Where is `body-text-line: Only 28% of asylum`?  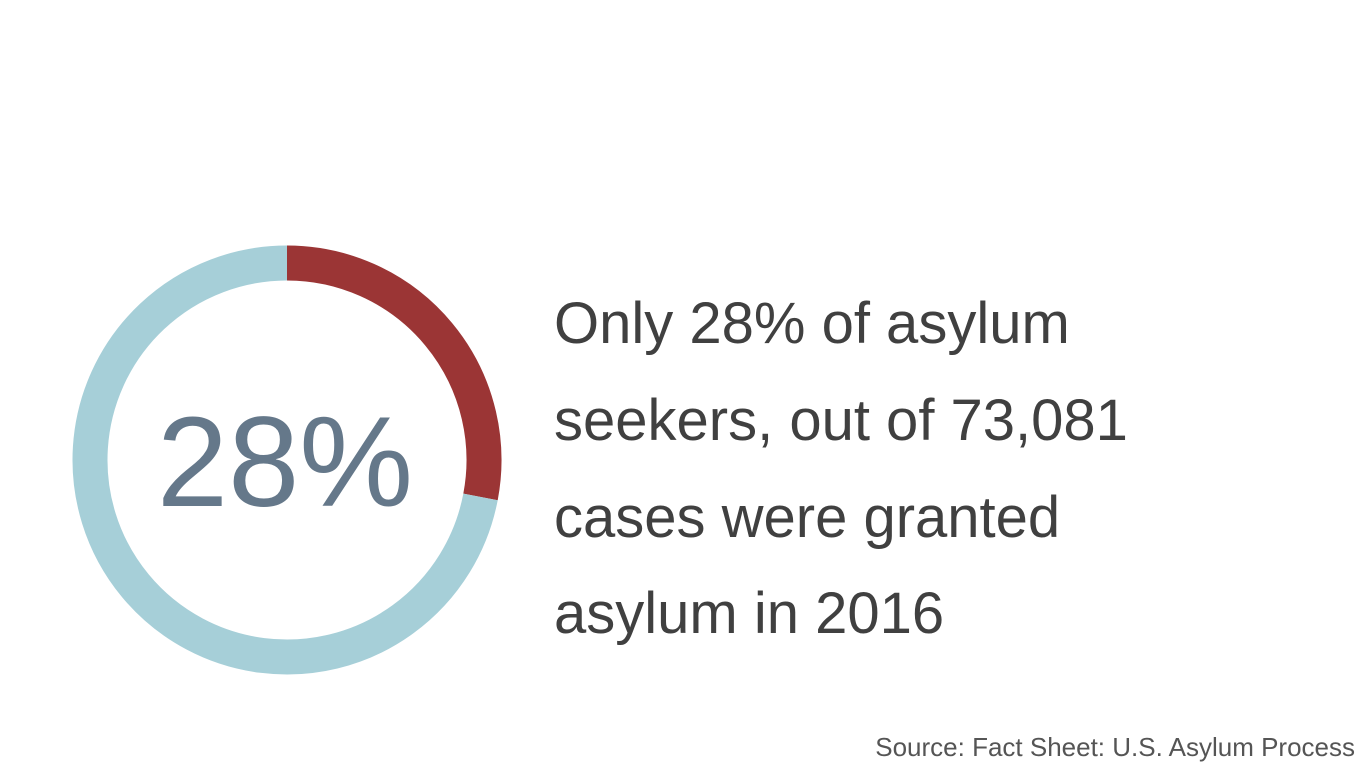
body-text-line: Only 28% of asylum is located at coordinates (812, 323).